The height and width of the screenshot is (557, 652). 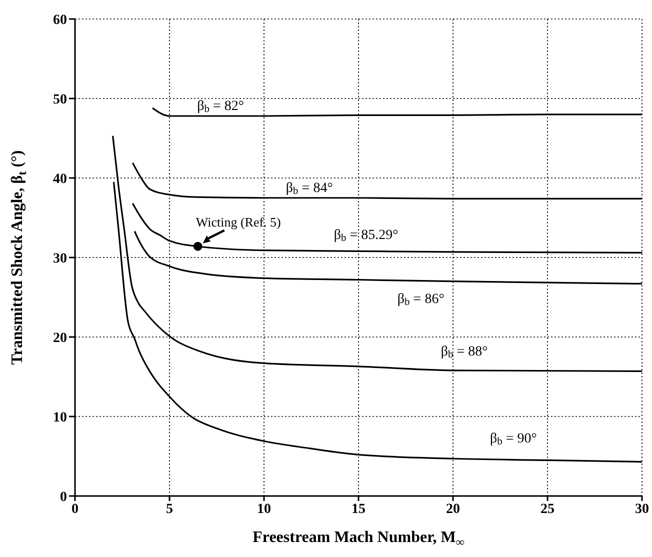 What do you see at coordinates (513, 439) in the screenshot?
I see `series-label: β$_{b}$ = 90°` at bounding box center [513, 439].